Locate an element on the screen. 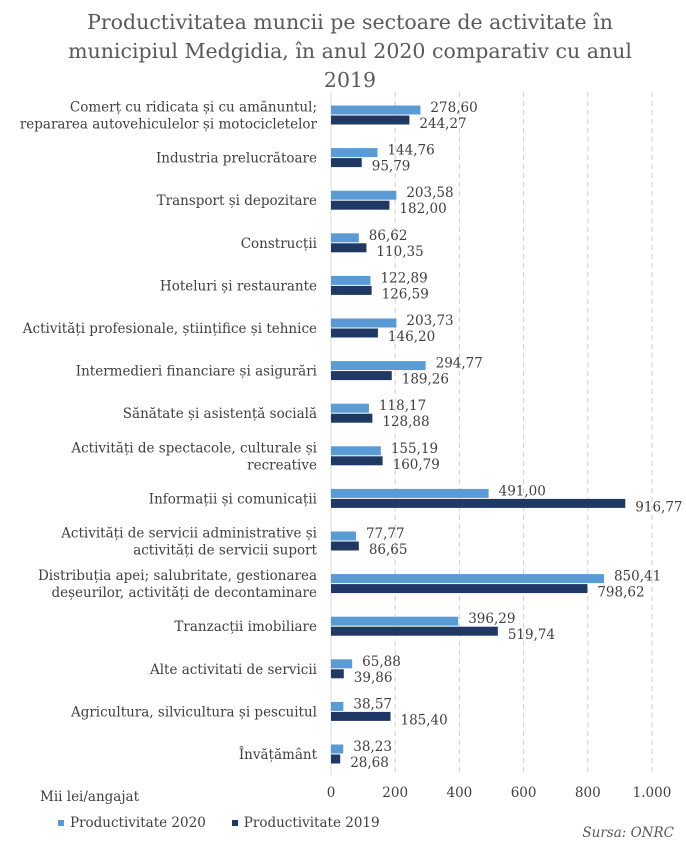 The width and height of the screenshot is (686, 846). data-label-2020: 294,77 is located at coordinates (459, 364).